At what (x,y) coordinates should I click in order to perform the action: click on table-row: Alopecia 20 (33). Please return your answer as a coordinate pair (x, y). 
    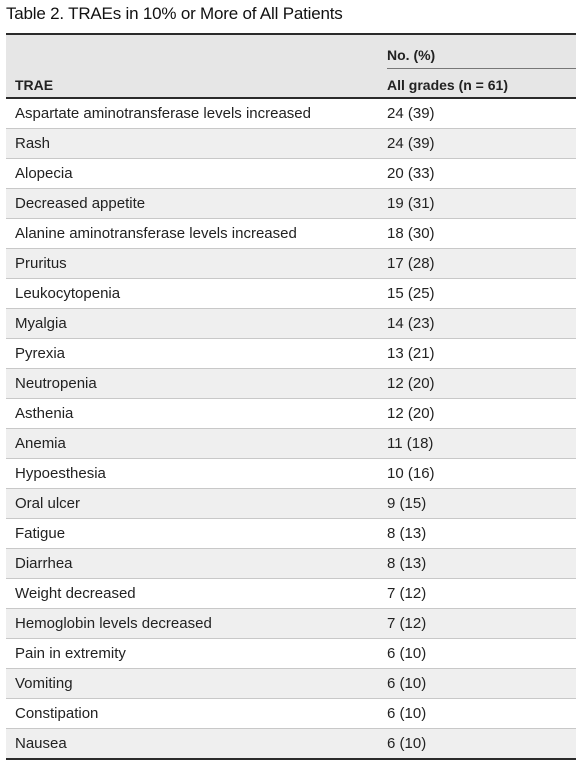
    Looking at the image, I should click on (291, 174).